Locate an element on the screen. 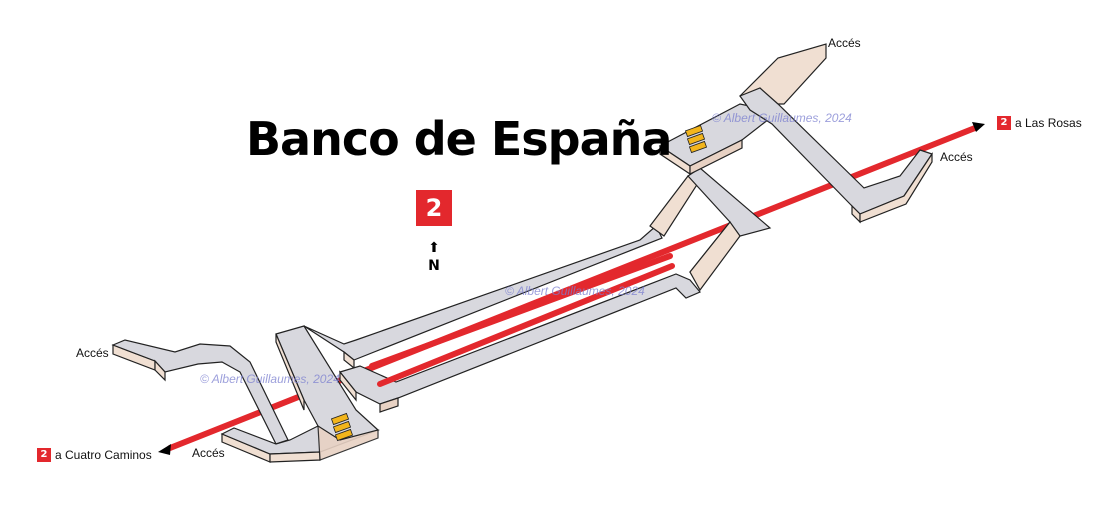 The width and height of the screenshot is (1109, 506). access-label-northeast: Accés is located at coordinates (844, 43).